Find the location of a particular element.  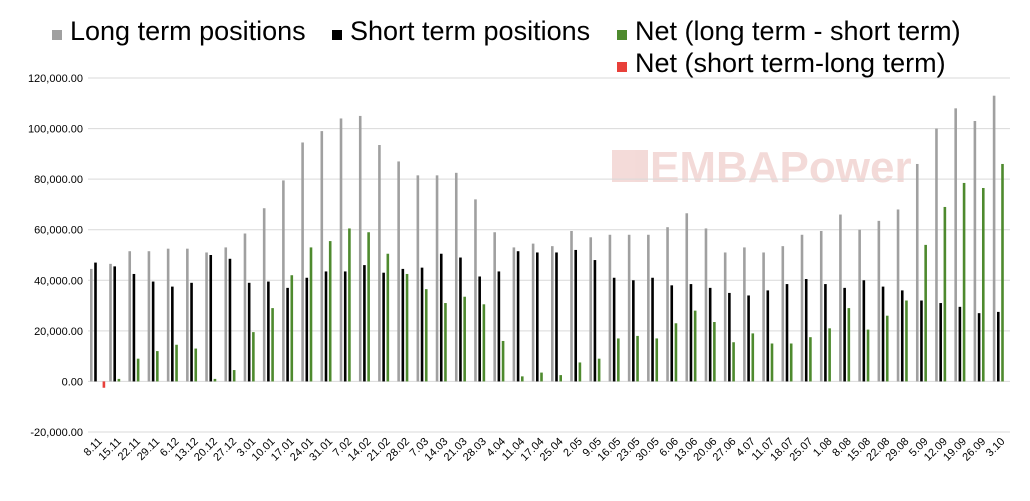

y-tick-label: 20,000.00 is located at coordinates (58, 332).